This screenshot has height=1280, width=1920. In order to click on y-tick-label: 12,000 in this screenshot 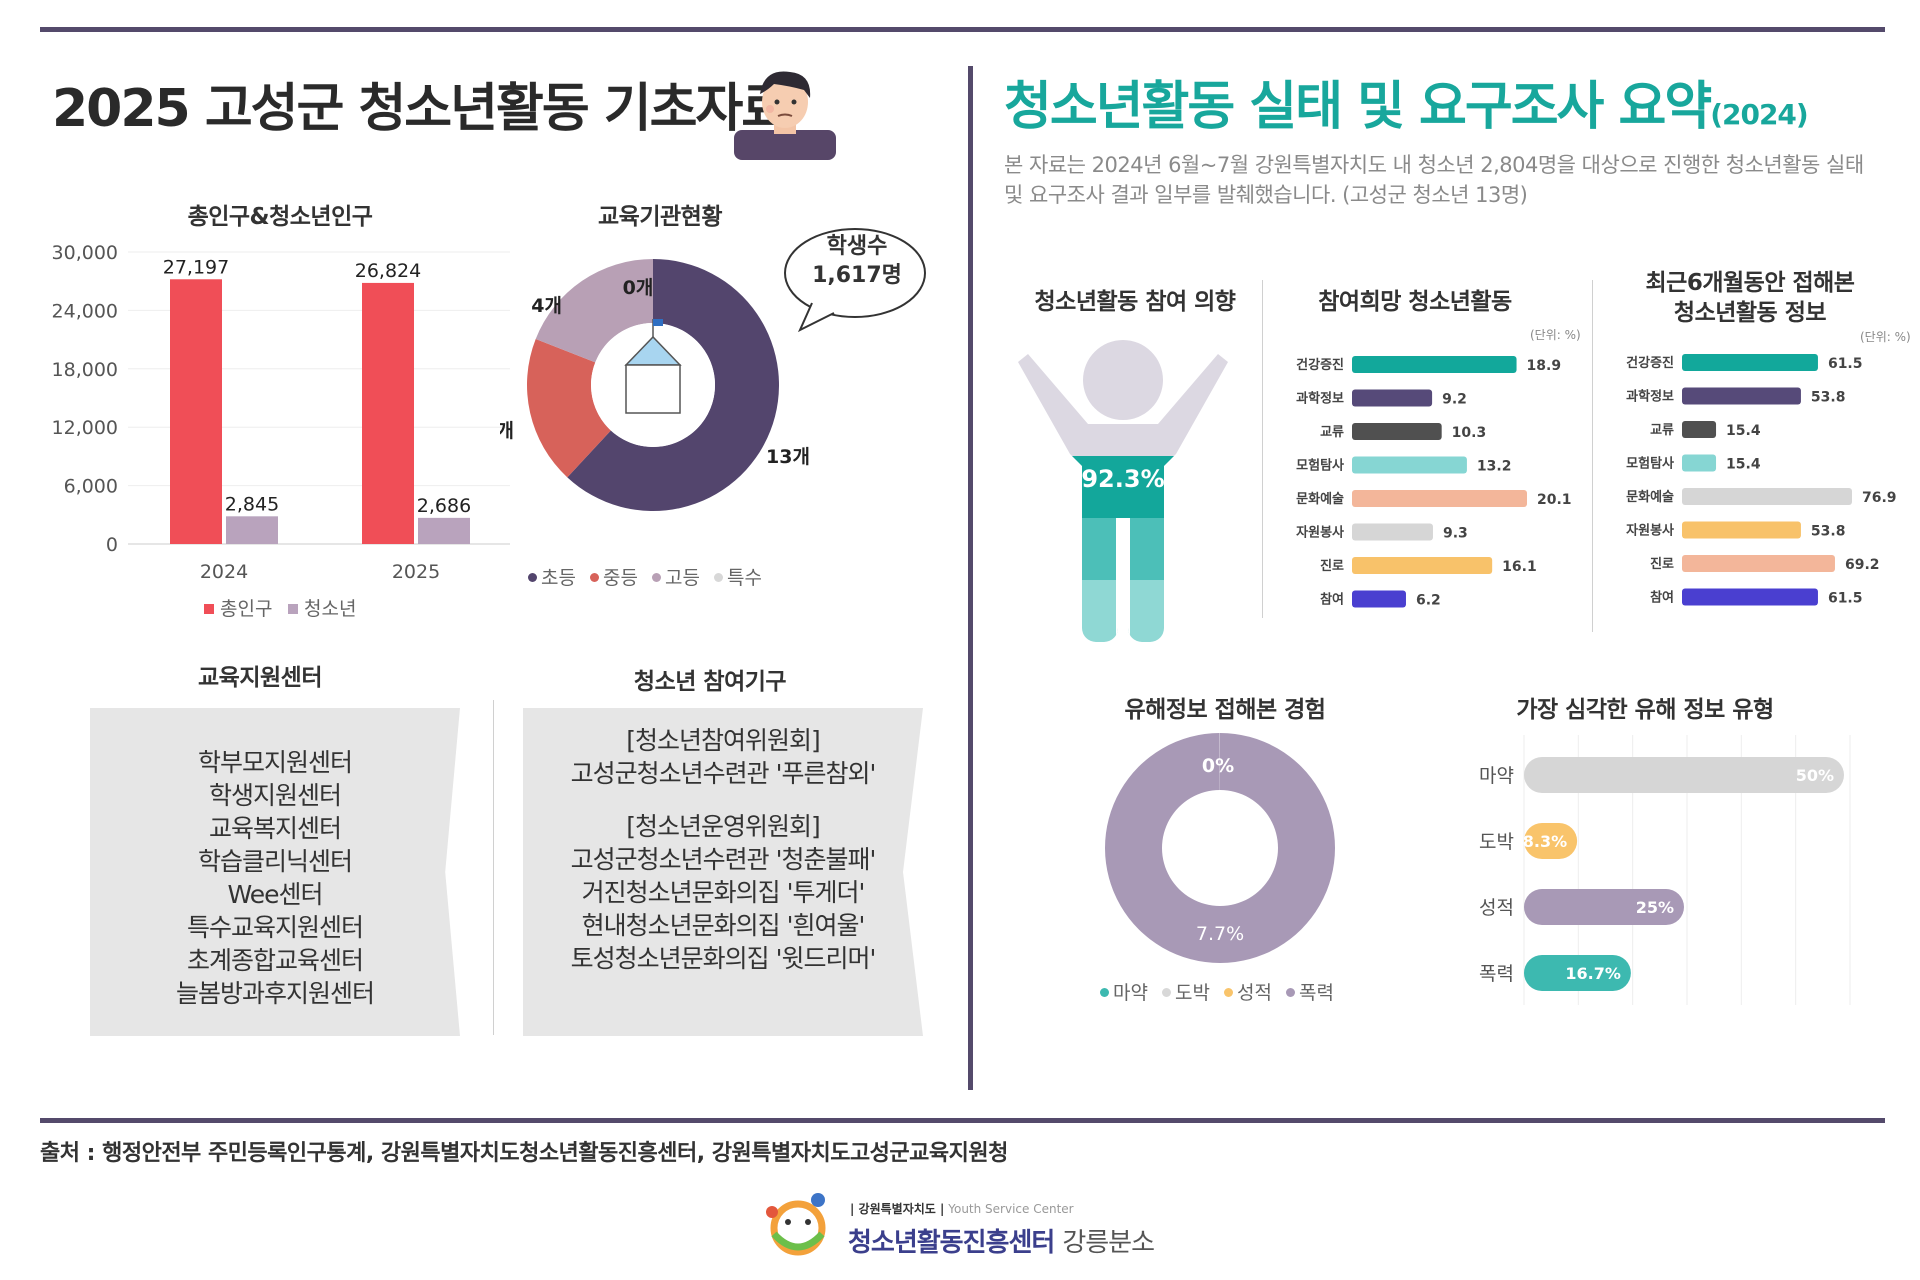, I will do `click(85, 428)`.